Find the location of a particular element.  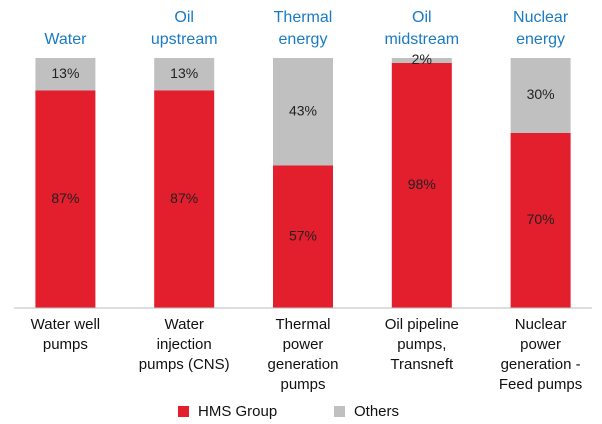

column-header: Water is located at coordinates (65, 39).